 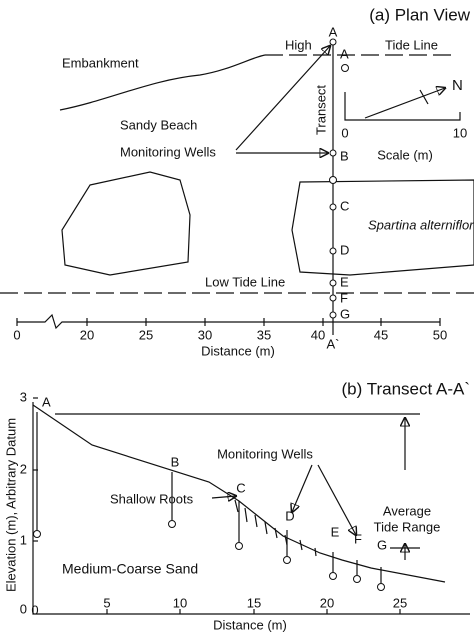 I want to click on label: Tide Range, so click(x=407, y=526).